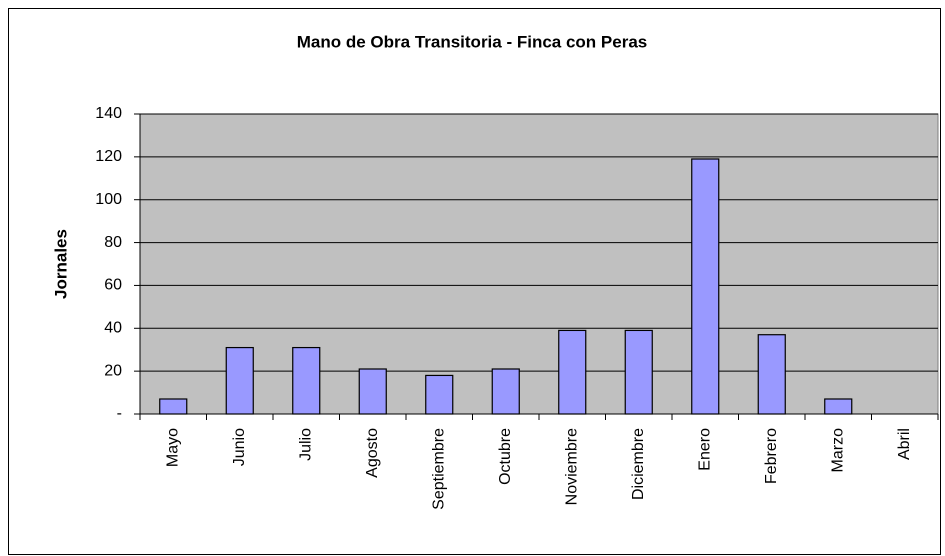 Image resolution: width=945 pixels, height=556 pixels. Describe the element at coordinates (60, 264) in the screenshot. I see `y-axis-label: Jornales` at that location.